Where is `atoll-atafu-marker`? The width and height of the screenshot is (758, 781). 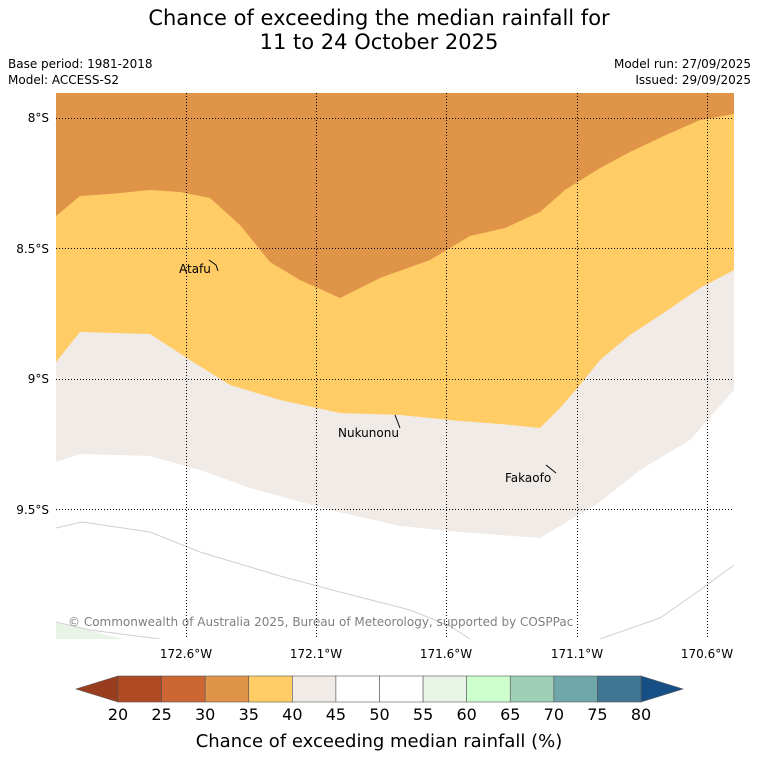 atoll-atafu-marker is located at coordinates (213, 265).